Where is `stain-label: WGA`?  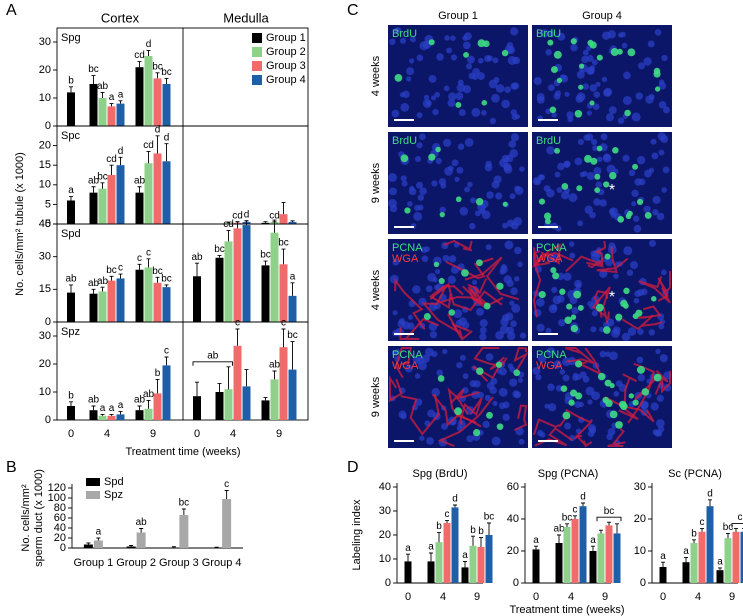 stain-label: WGA is located at coordinates (405, 366).